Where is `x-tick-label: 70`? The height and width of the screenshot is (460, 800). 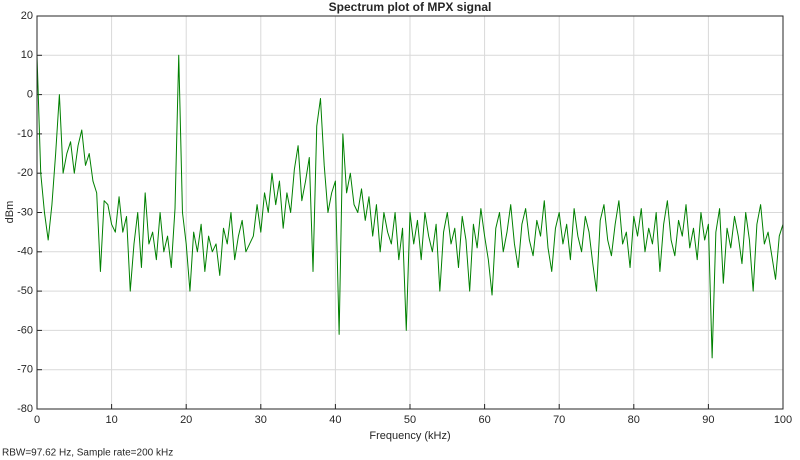 x-tick-label: 70 is located at coordinates (559, 420).